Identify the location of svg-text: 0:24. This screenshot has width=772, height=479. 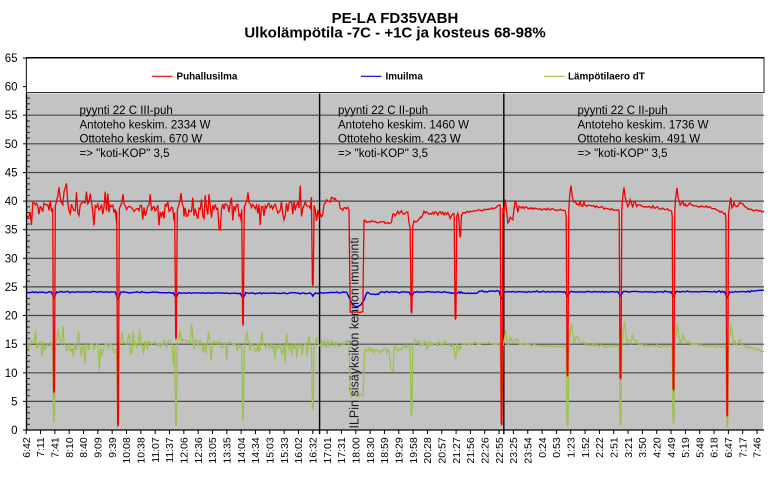
(543, 447).